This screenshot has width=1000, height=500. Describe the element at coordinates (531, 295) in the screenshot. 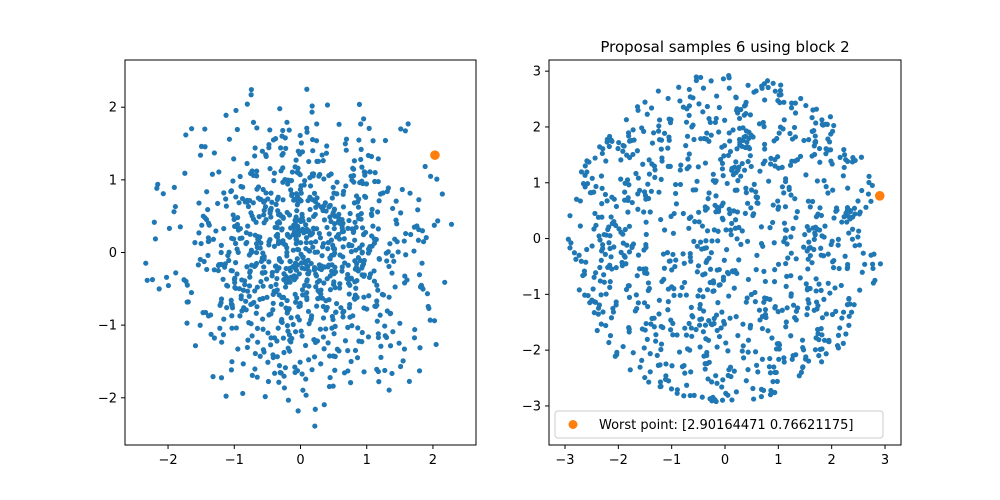

I see `right-y-tick-label: −1` at that location.